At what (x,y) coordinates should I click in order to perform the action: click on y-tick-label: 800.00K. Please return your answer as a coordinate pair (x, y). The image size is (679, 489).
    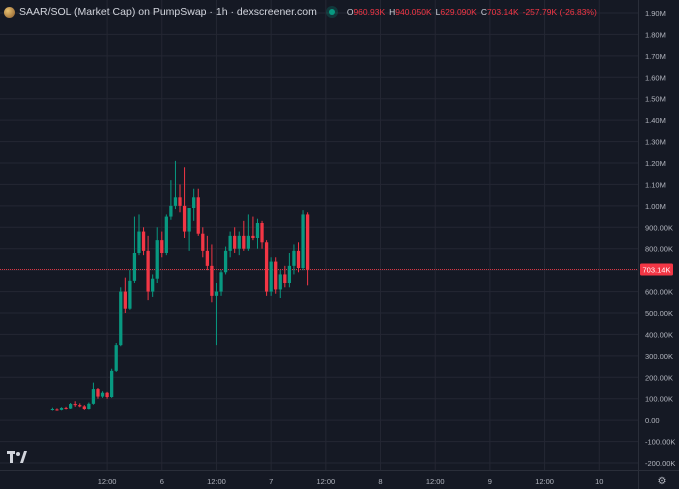
    Looking at the image, I should click on (659, 249).